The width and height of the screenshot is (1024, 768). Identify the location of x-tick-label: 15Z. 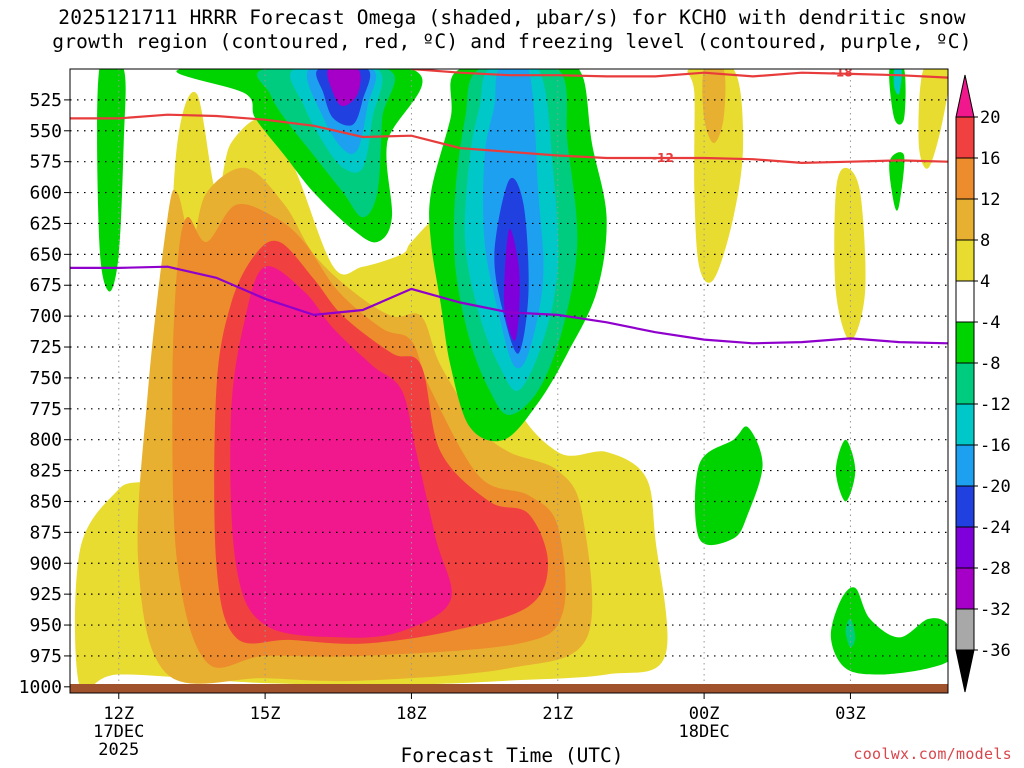
(265, 714).